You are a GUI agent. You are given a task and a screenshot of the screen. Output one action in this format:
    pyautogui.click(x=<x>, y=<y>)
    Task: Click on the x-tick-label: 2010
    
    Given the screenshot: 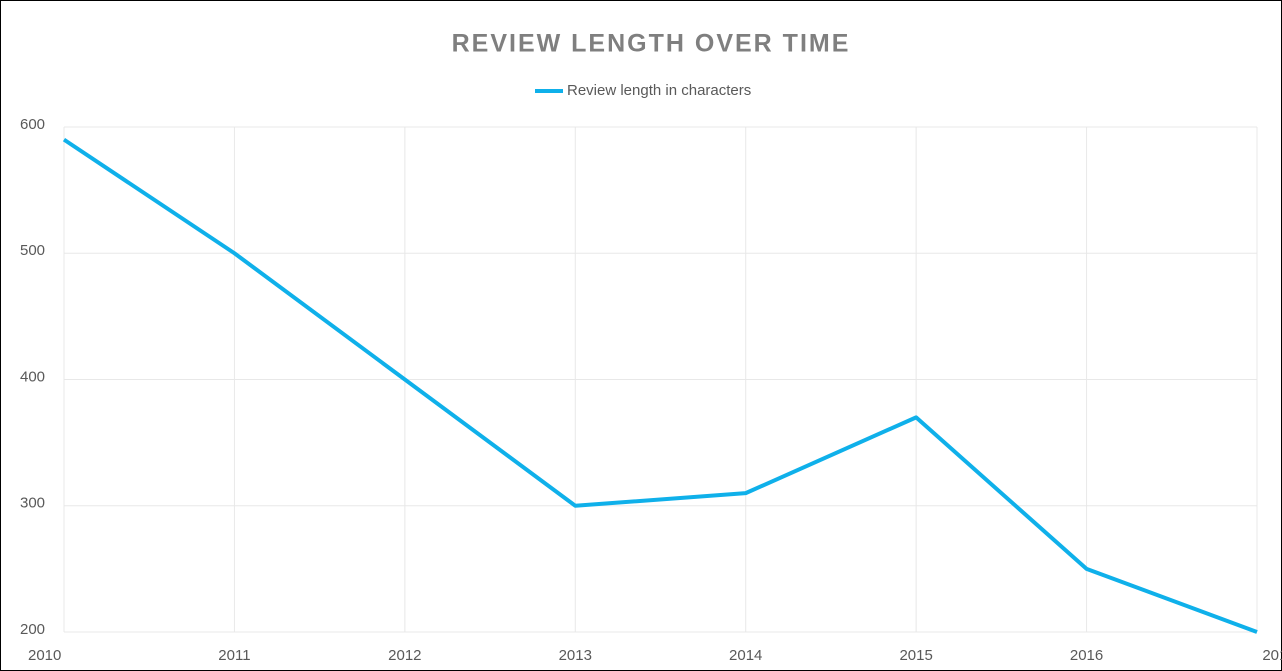 What is the action you would take?
    pyautogui.click(x=44, y=655)
    